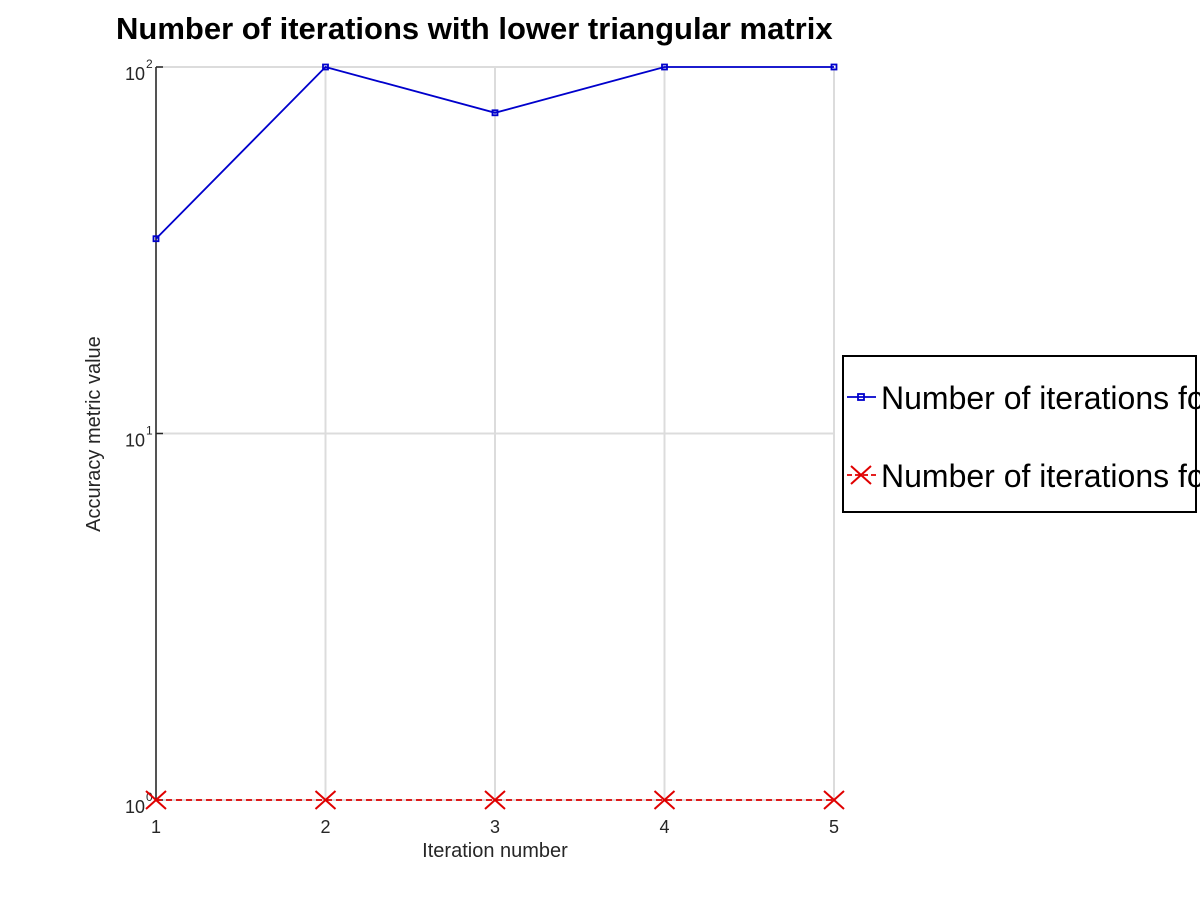 The width and height of the screenshot is (1200, 900). I want to click on y-tick-label-exponent: 1, so click(149, 431).